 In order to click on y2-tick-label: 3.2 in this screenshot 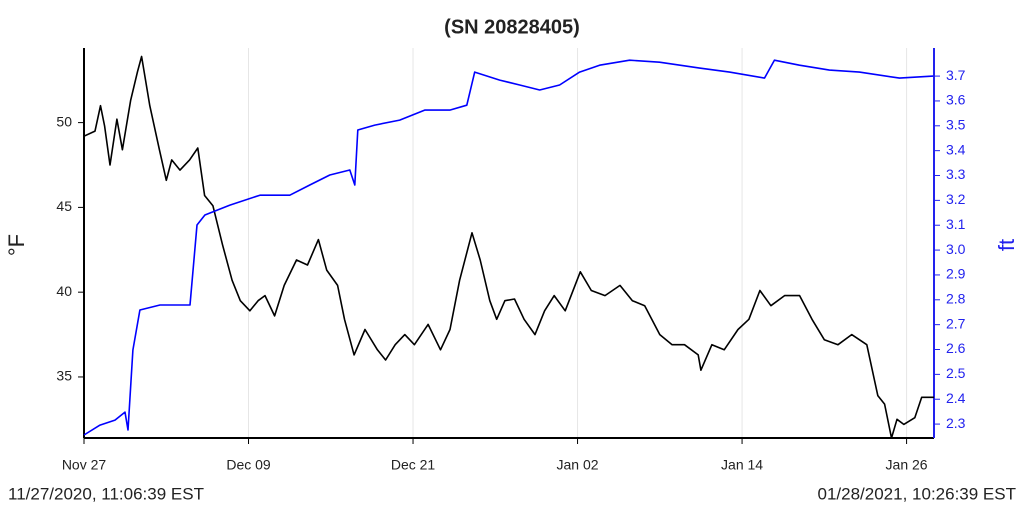, I will do `click(956, 199)`.